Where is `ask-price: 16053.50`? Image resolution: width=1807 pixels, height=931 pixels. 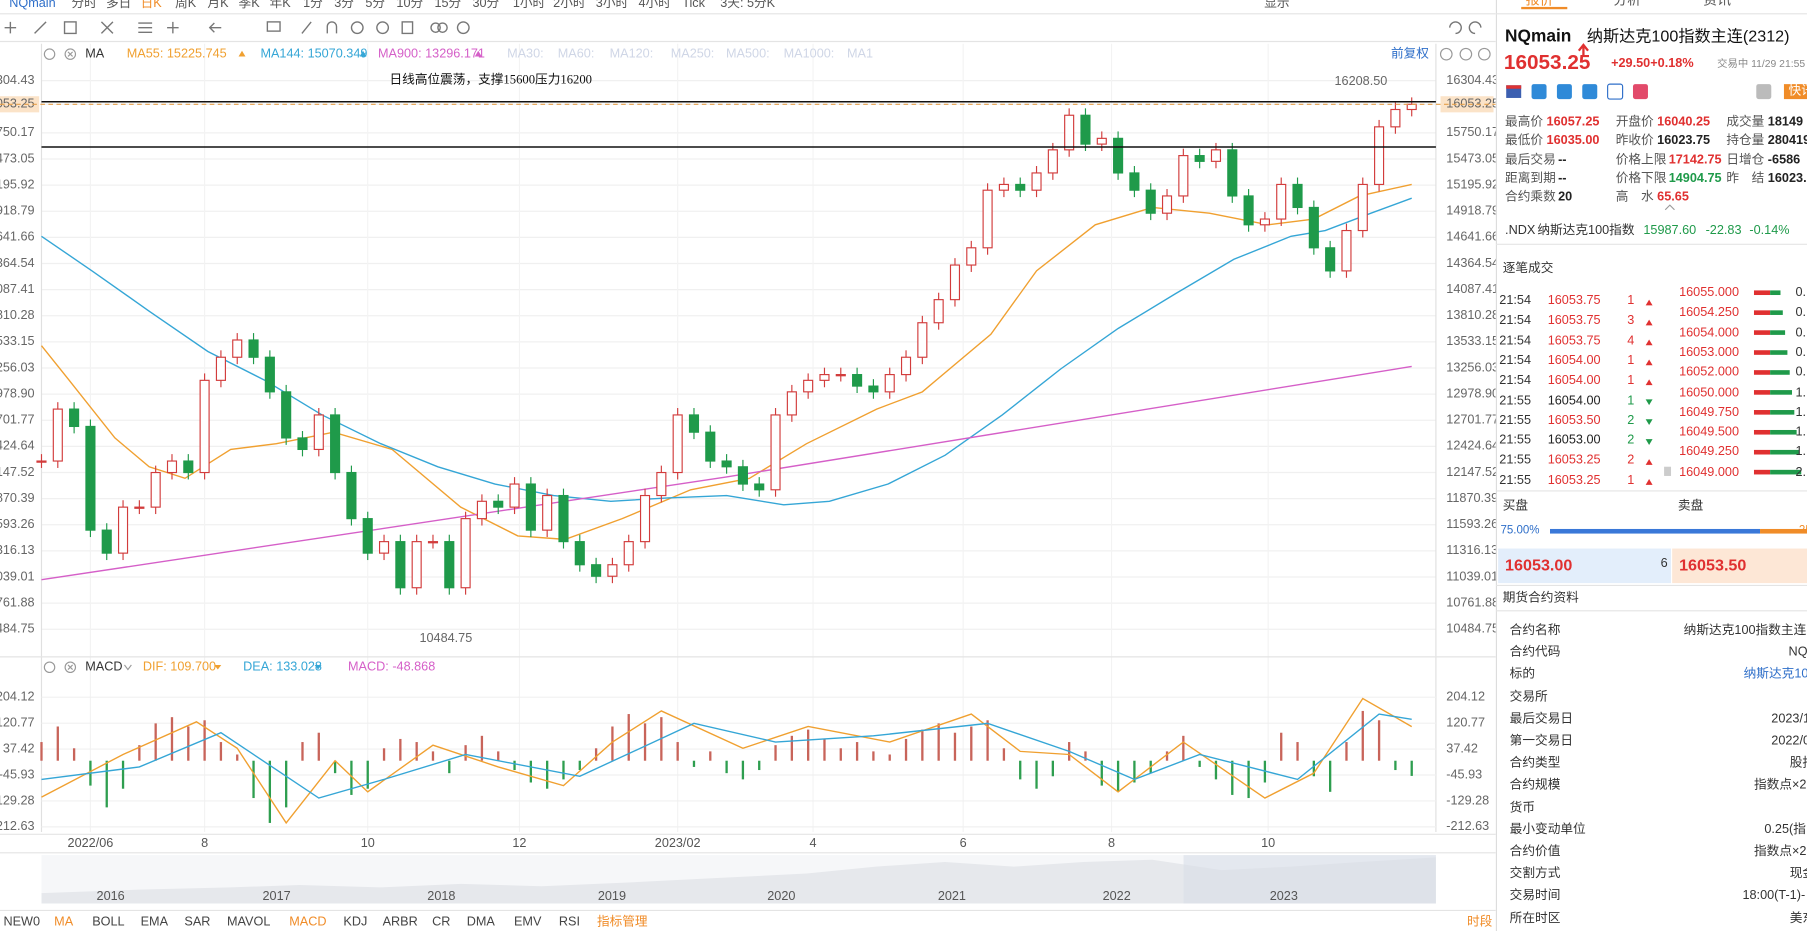
ask-price: 16053.50 is located at coordinates (1713, 564).